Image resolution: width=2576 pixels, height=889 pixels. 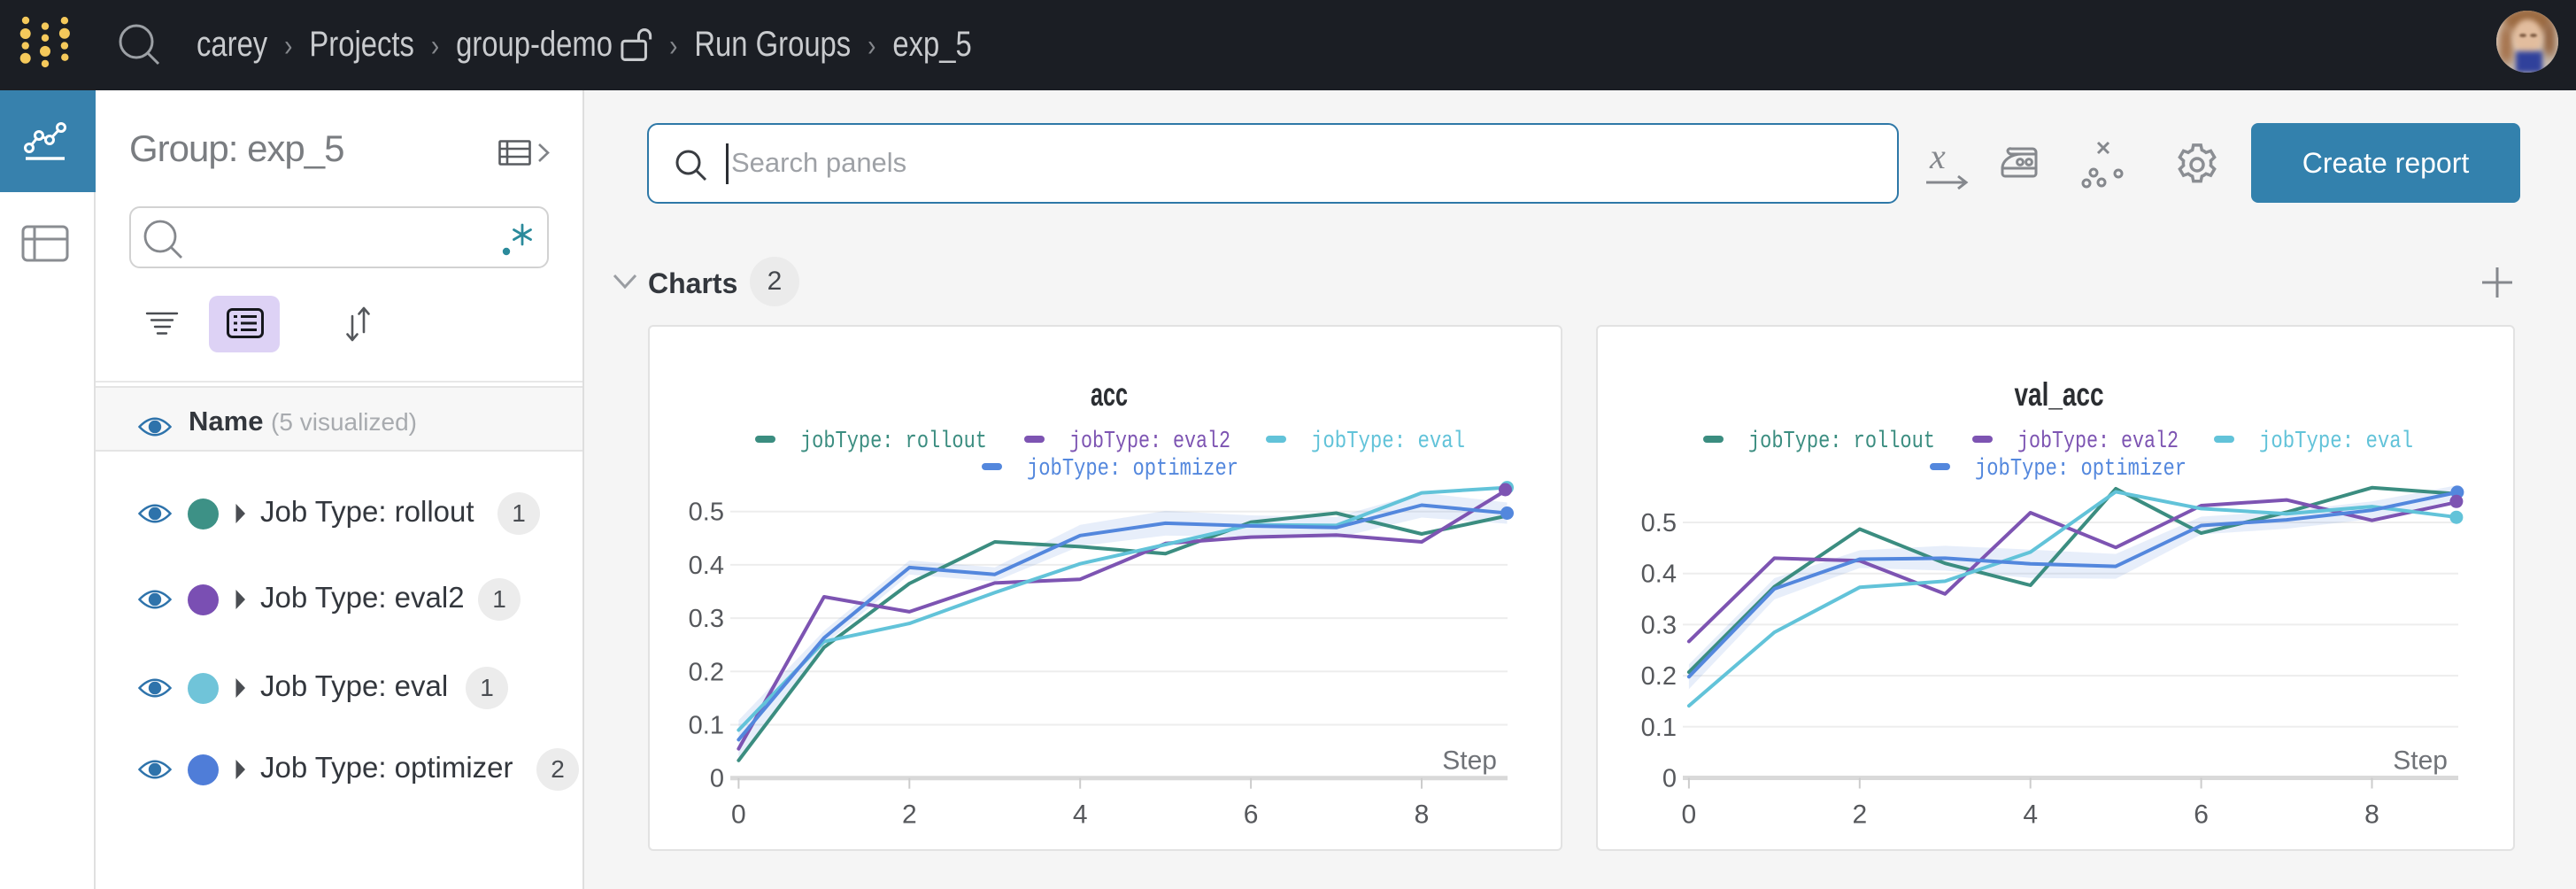 What do you see at coordinates (2059, 394) in the screenshot?
I see `svg-text: val_acc` at bounding box center [2059, 394].